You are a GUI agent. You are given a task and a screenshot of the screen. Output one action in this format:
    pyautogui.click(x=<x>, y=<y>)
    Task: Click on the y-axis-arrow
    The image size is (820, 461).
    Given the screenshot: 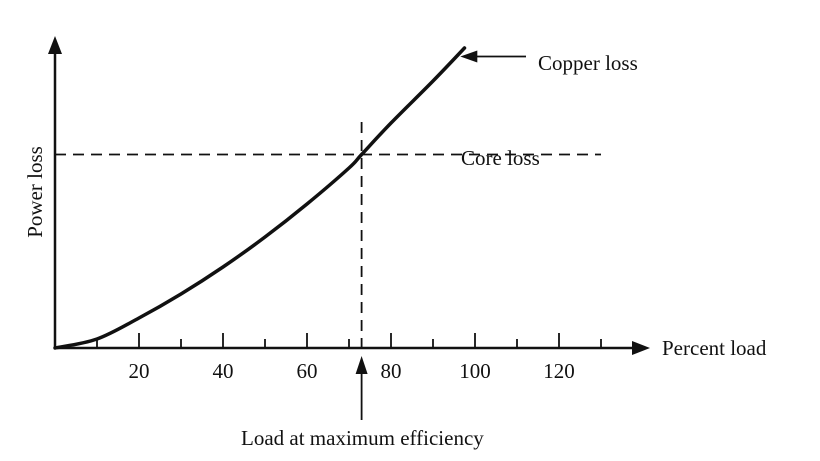 What is the action you would take?
    pyautogui.click(x=55, y=45)
    